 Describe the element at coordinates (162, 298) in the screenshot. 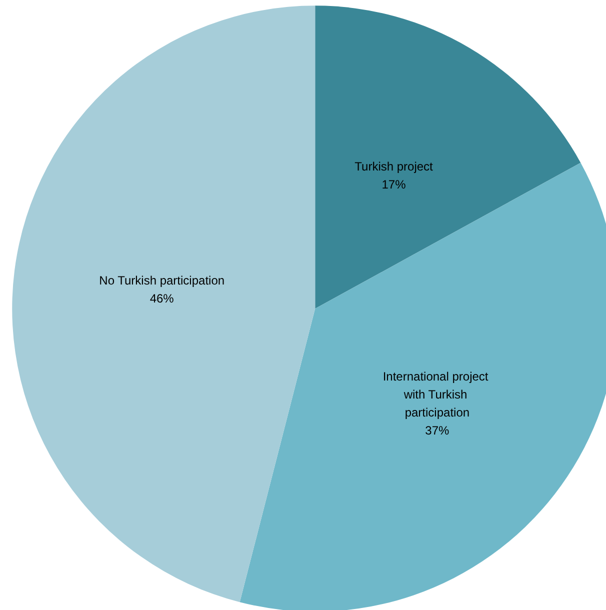

I see `data-label: 46%` at that location.